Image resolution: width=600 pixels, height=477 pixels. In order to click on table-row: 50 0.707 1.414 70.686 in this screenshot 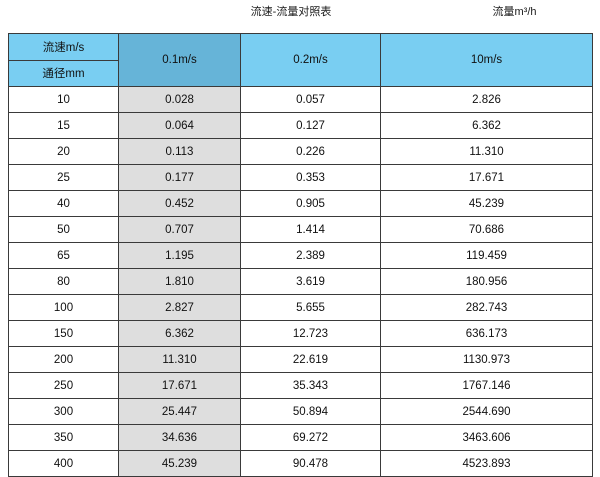, I will do `click(300, 229)`.